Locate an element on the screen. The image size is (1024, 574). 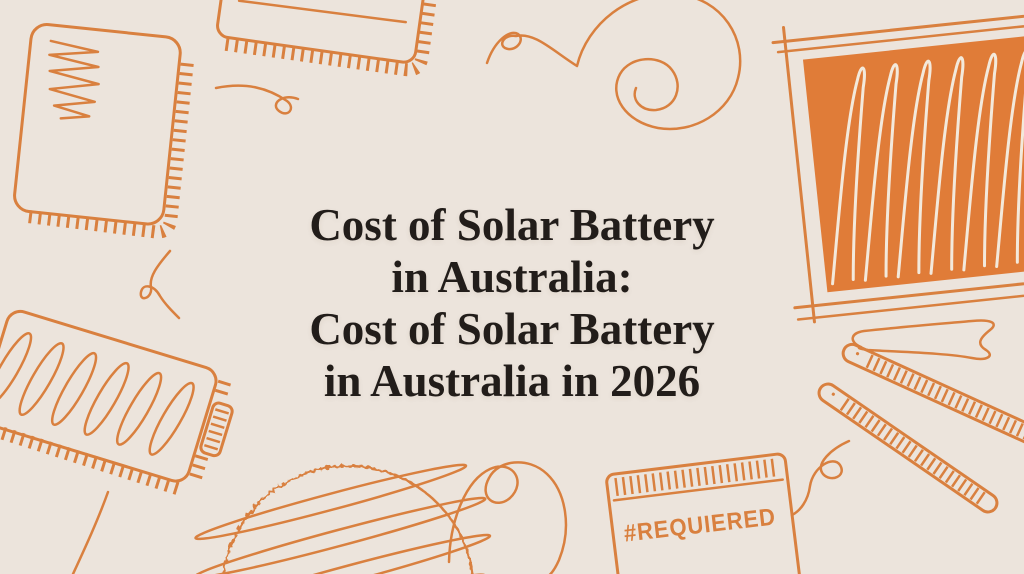
notebook-sketch-icon is located at coordinates (103, 130).